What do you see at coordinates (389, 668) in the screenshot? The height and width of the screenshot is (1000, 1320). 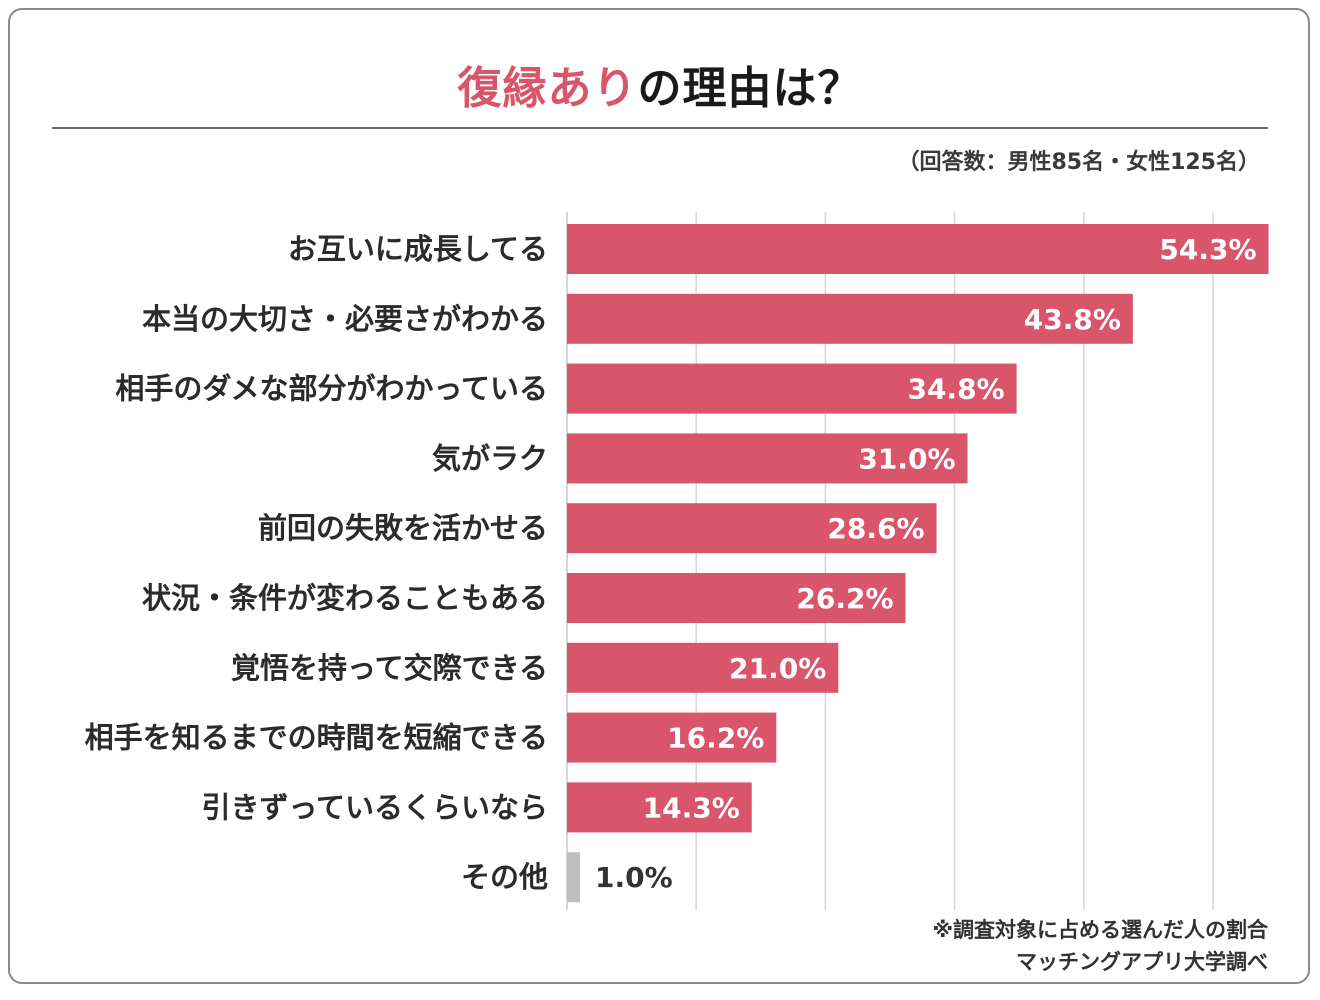 I see `category-label: 覚悟を持って交際できる` at bounding box center [389, 668].